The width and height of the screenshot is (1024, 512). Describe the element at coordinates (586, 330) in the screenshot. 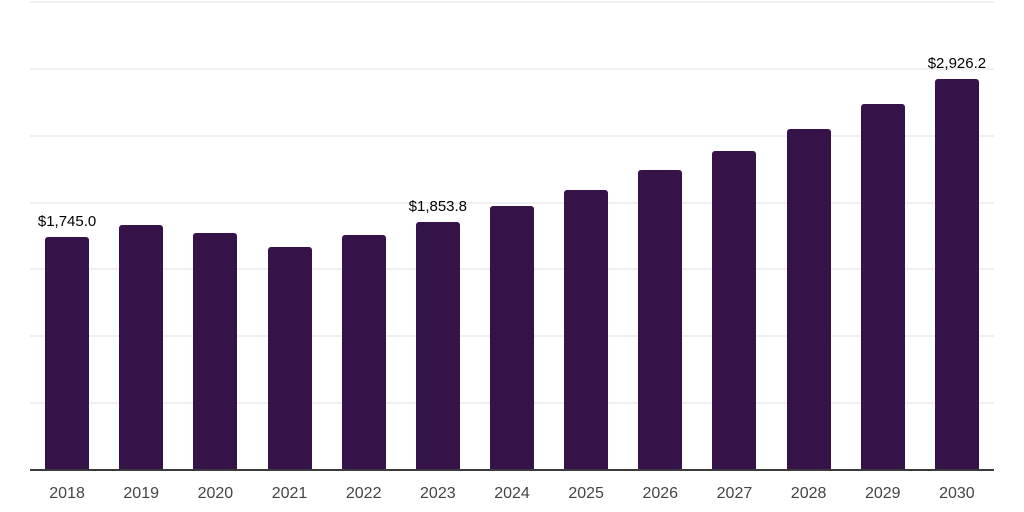

I see `bar-2025` at that location.